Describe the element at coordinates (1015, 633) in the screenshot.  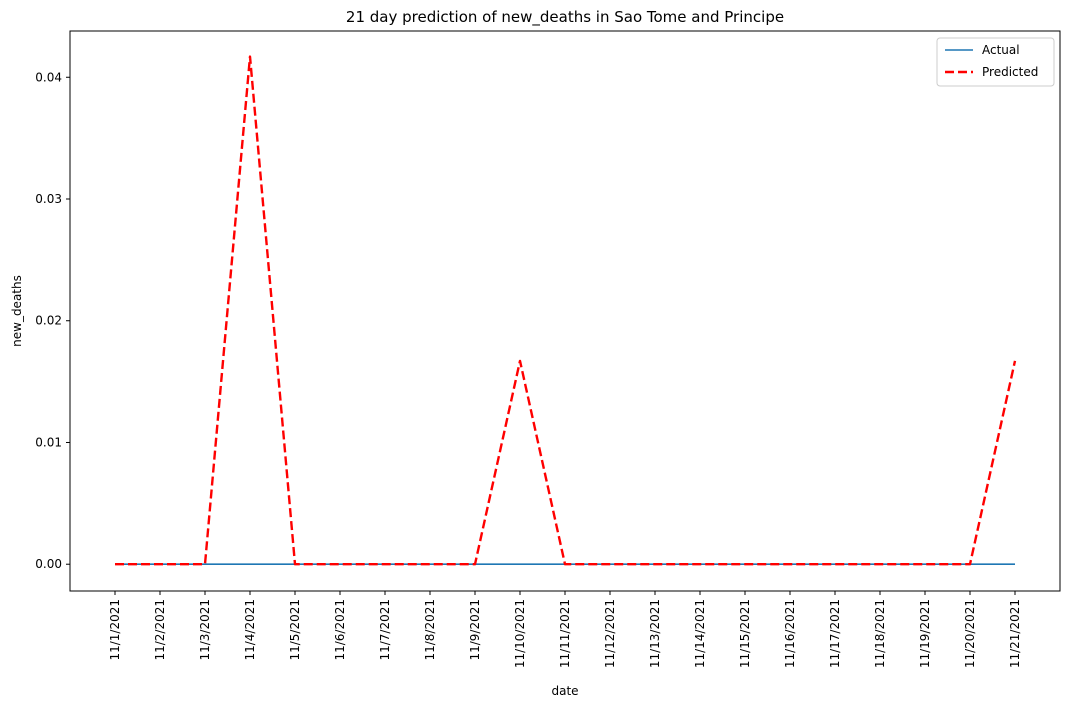
I see `x-tick-label: 11/21/2021` at that location.